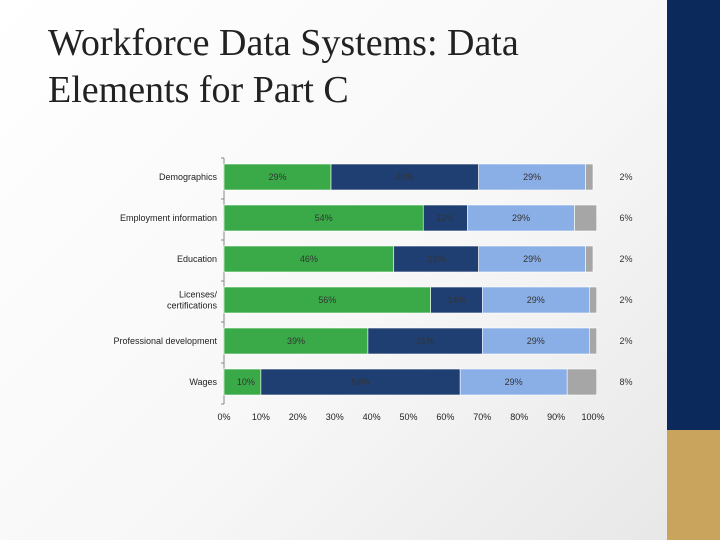  I want to click on x-tick-label: 80%, so click(519, 417).